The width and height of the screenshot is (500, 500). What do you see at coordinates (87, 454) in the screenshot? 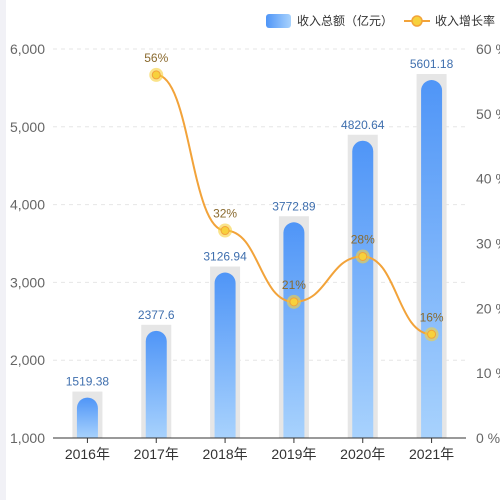
I see `x-category-label: 2016年` at bounding box center [87, 454].